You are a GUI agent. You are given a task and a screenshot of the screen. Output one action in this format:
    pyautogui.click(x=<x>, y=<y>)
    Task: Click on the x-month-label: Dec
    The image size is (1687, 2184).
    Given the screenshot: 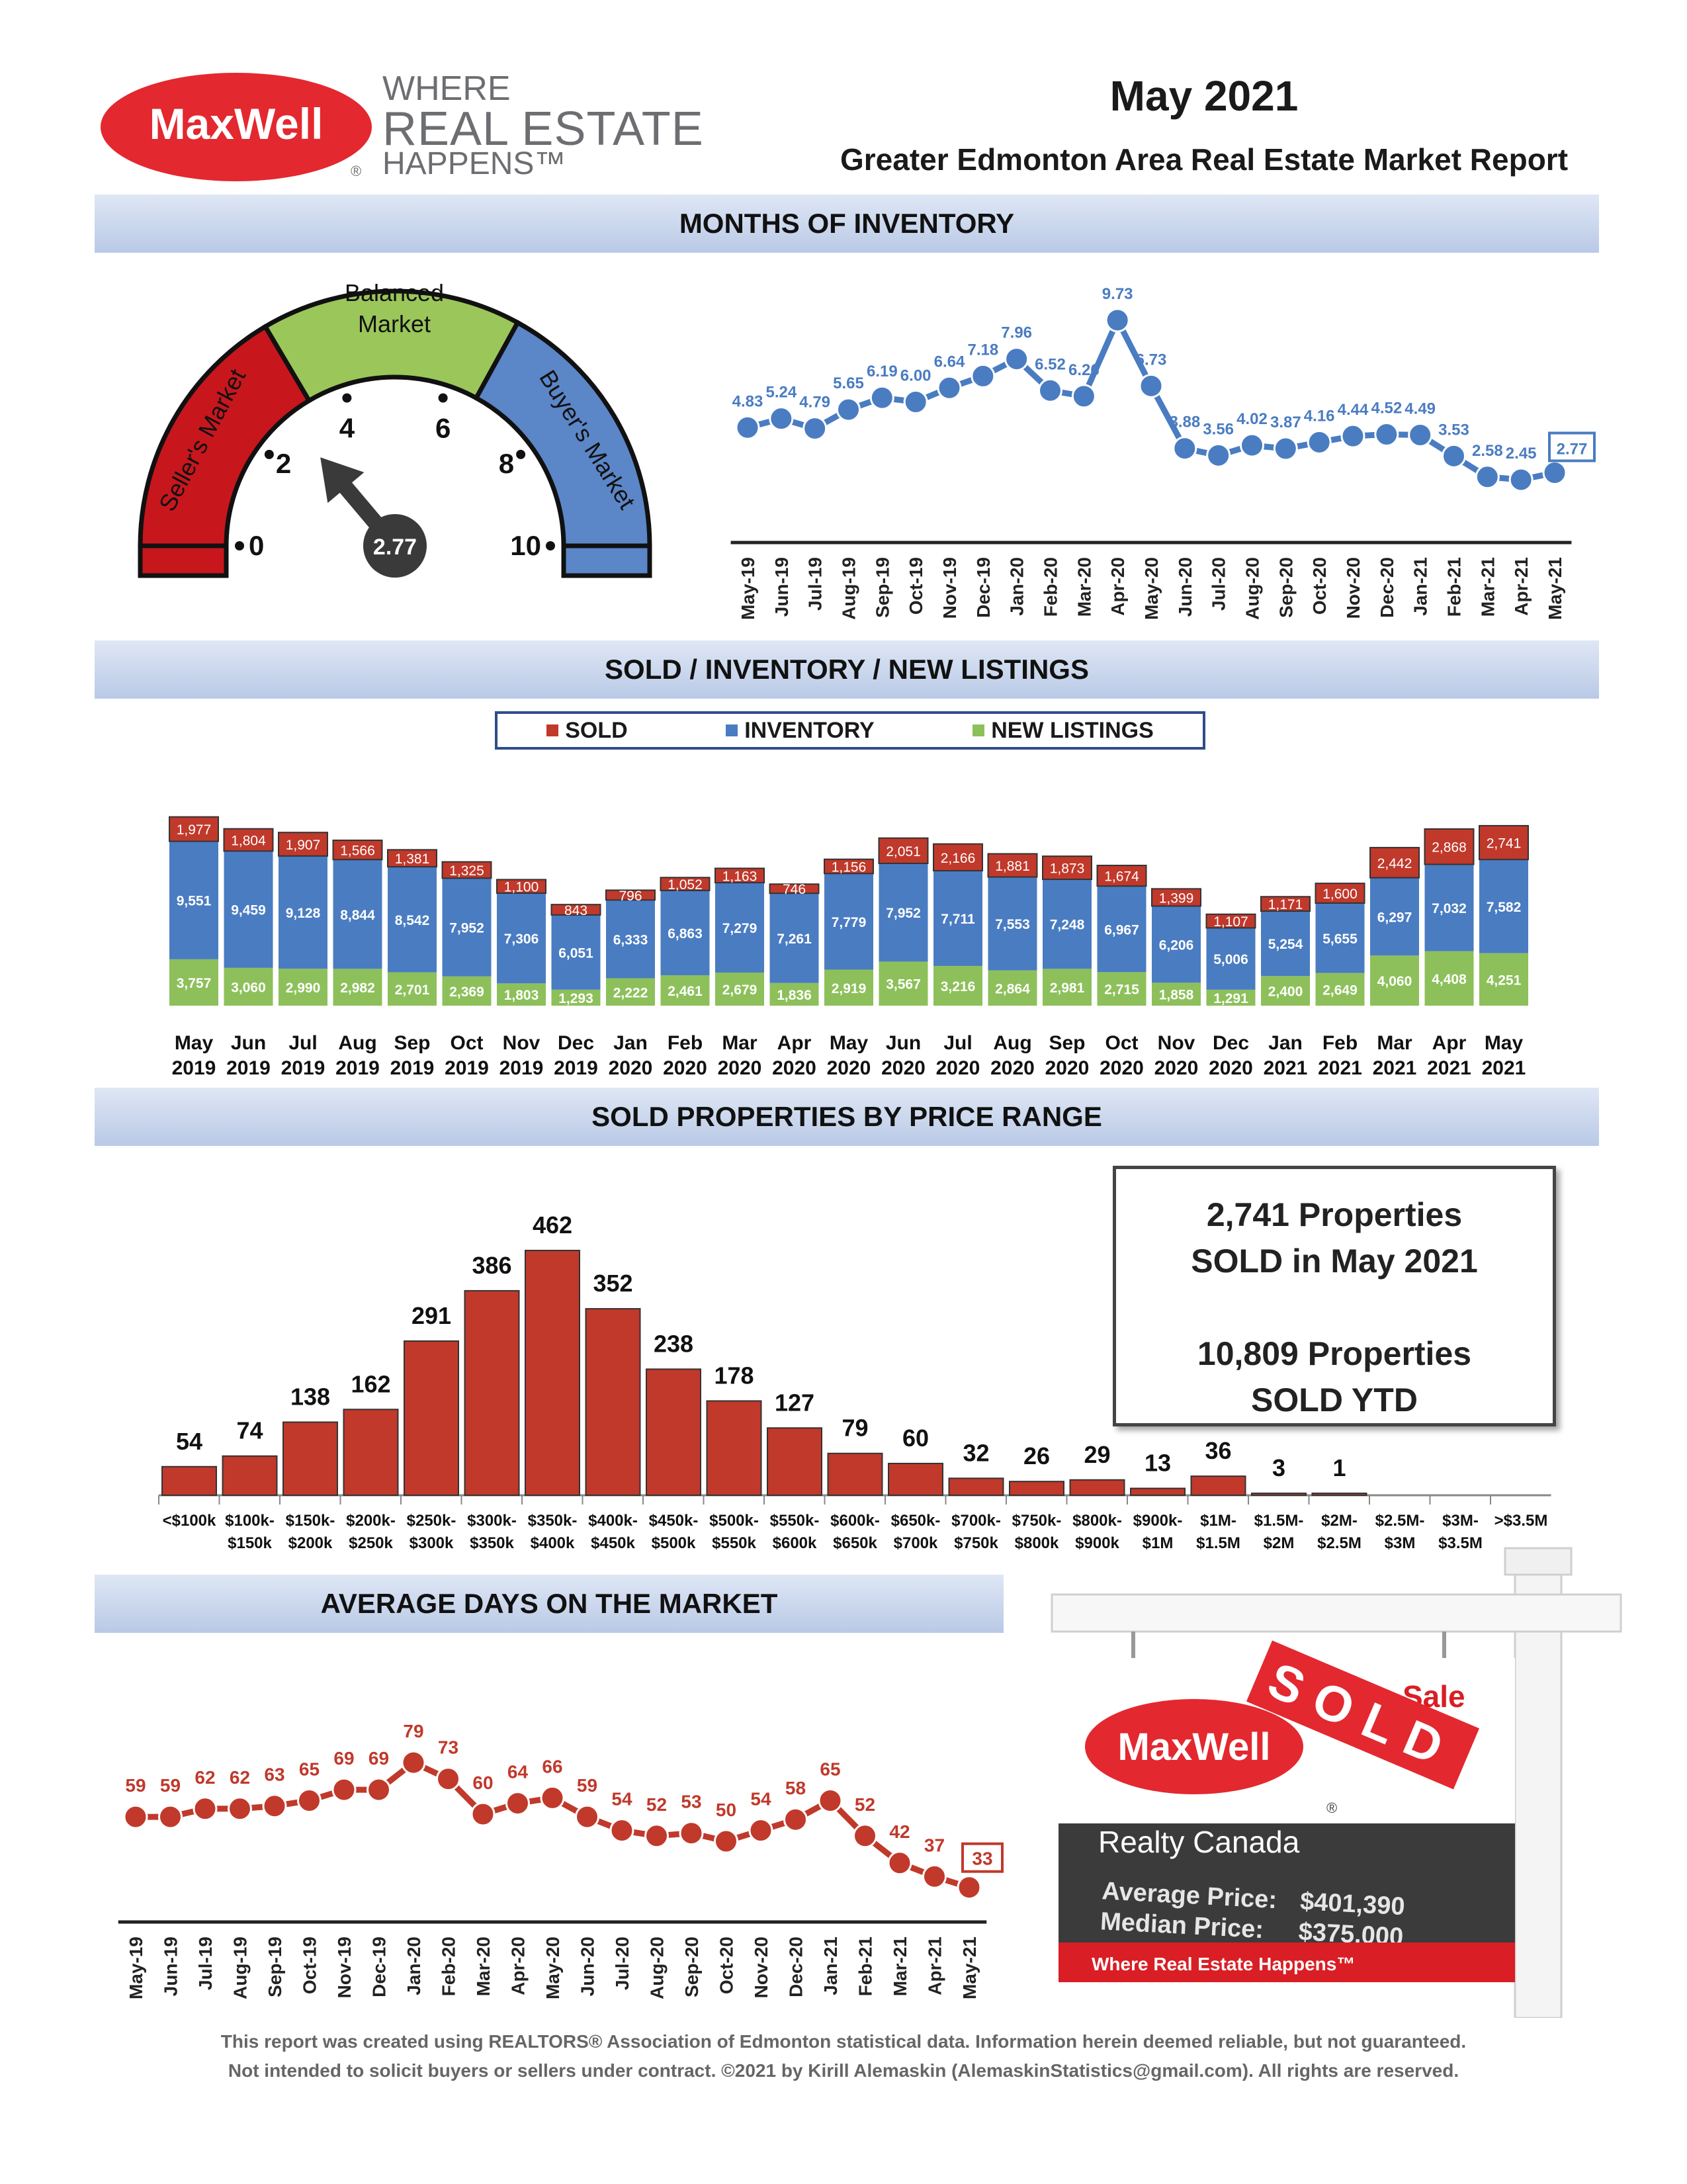 What is the action you would take?
    pyautogui.click(x=1231, y=1043)
    